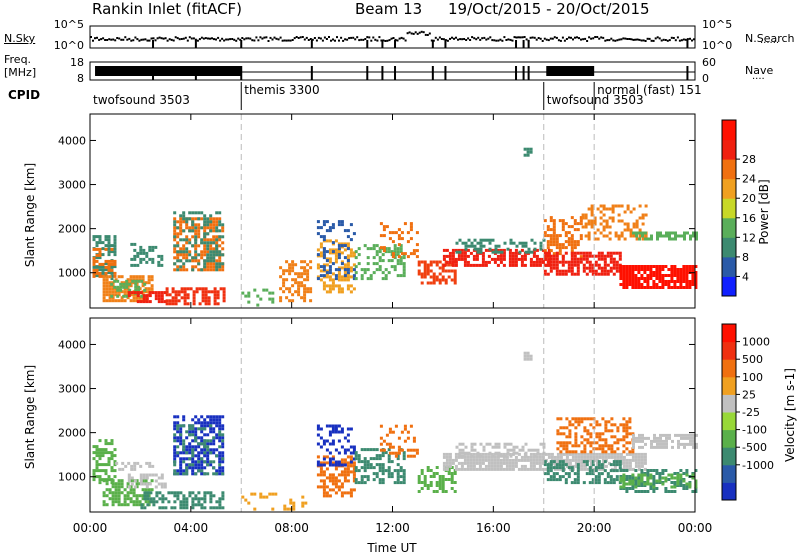 This screenshot has width=800, height=554. Describe the element at coordinates (749, 179) in the screenshot. I see `colorbar-tick-label: 24` at that location.